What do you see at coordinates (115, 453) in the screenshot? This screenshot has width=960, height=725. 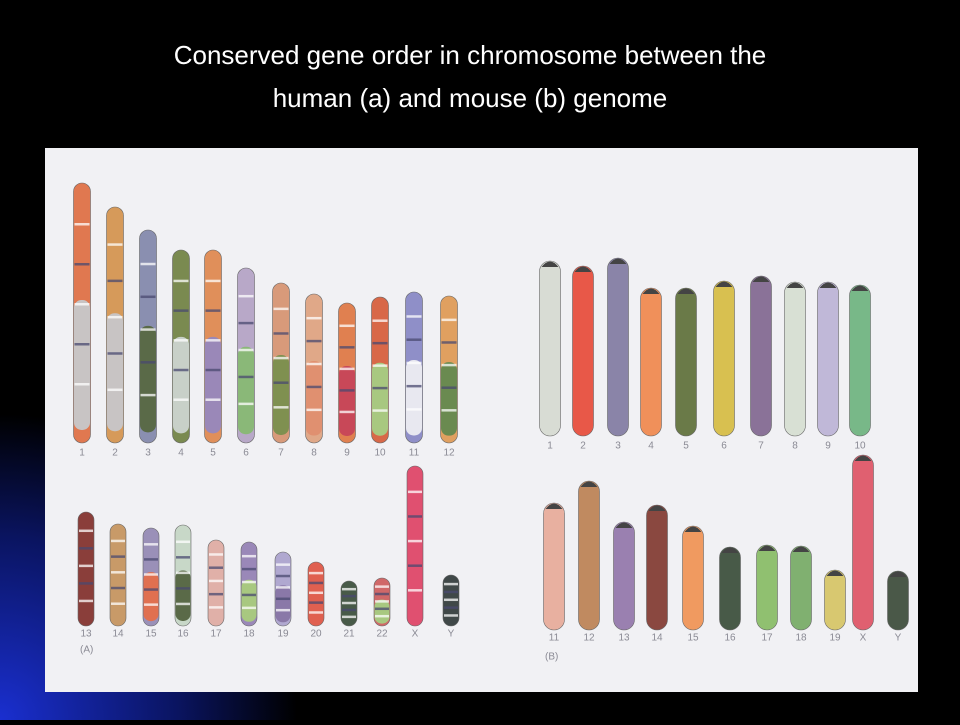 I see `chromosome-label: 2` at bounding box center [115, 453].